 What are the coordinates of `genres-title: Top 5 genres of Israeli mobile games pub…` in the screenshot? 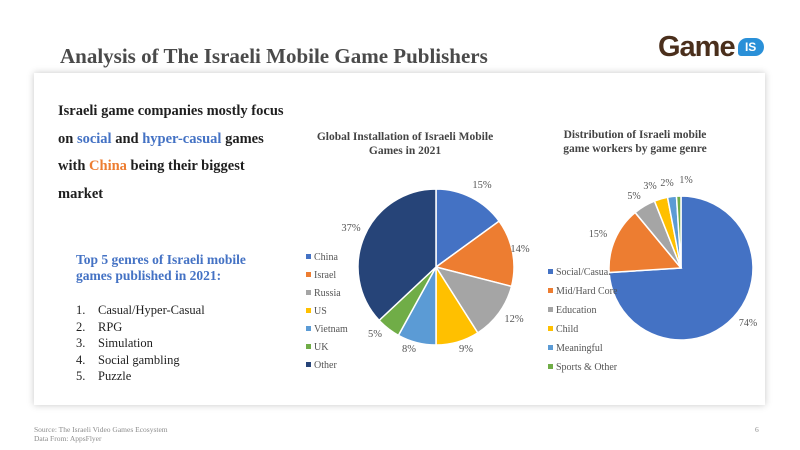 It's located at (161, 267).